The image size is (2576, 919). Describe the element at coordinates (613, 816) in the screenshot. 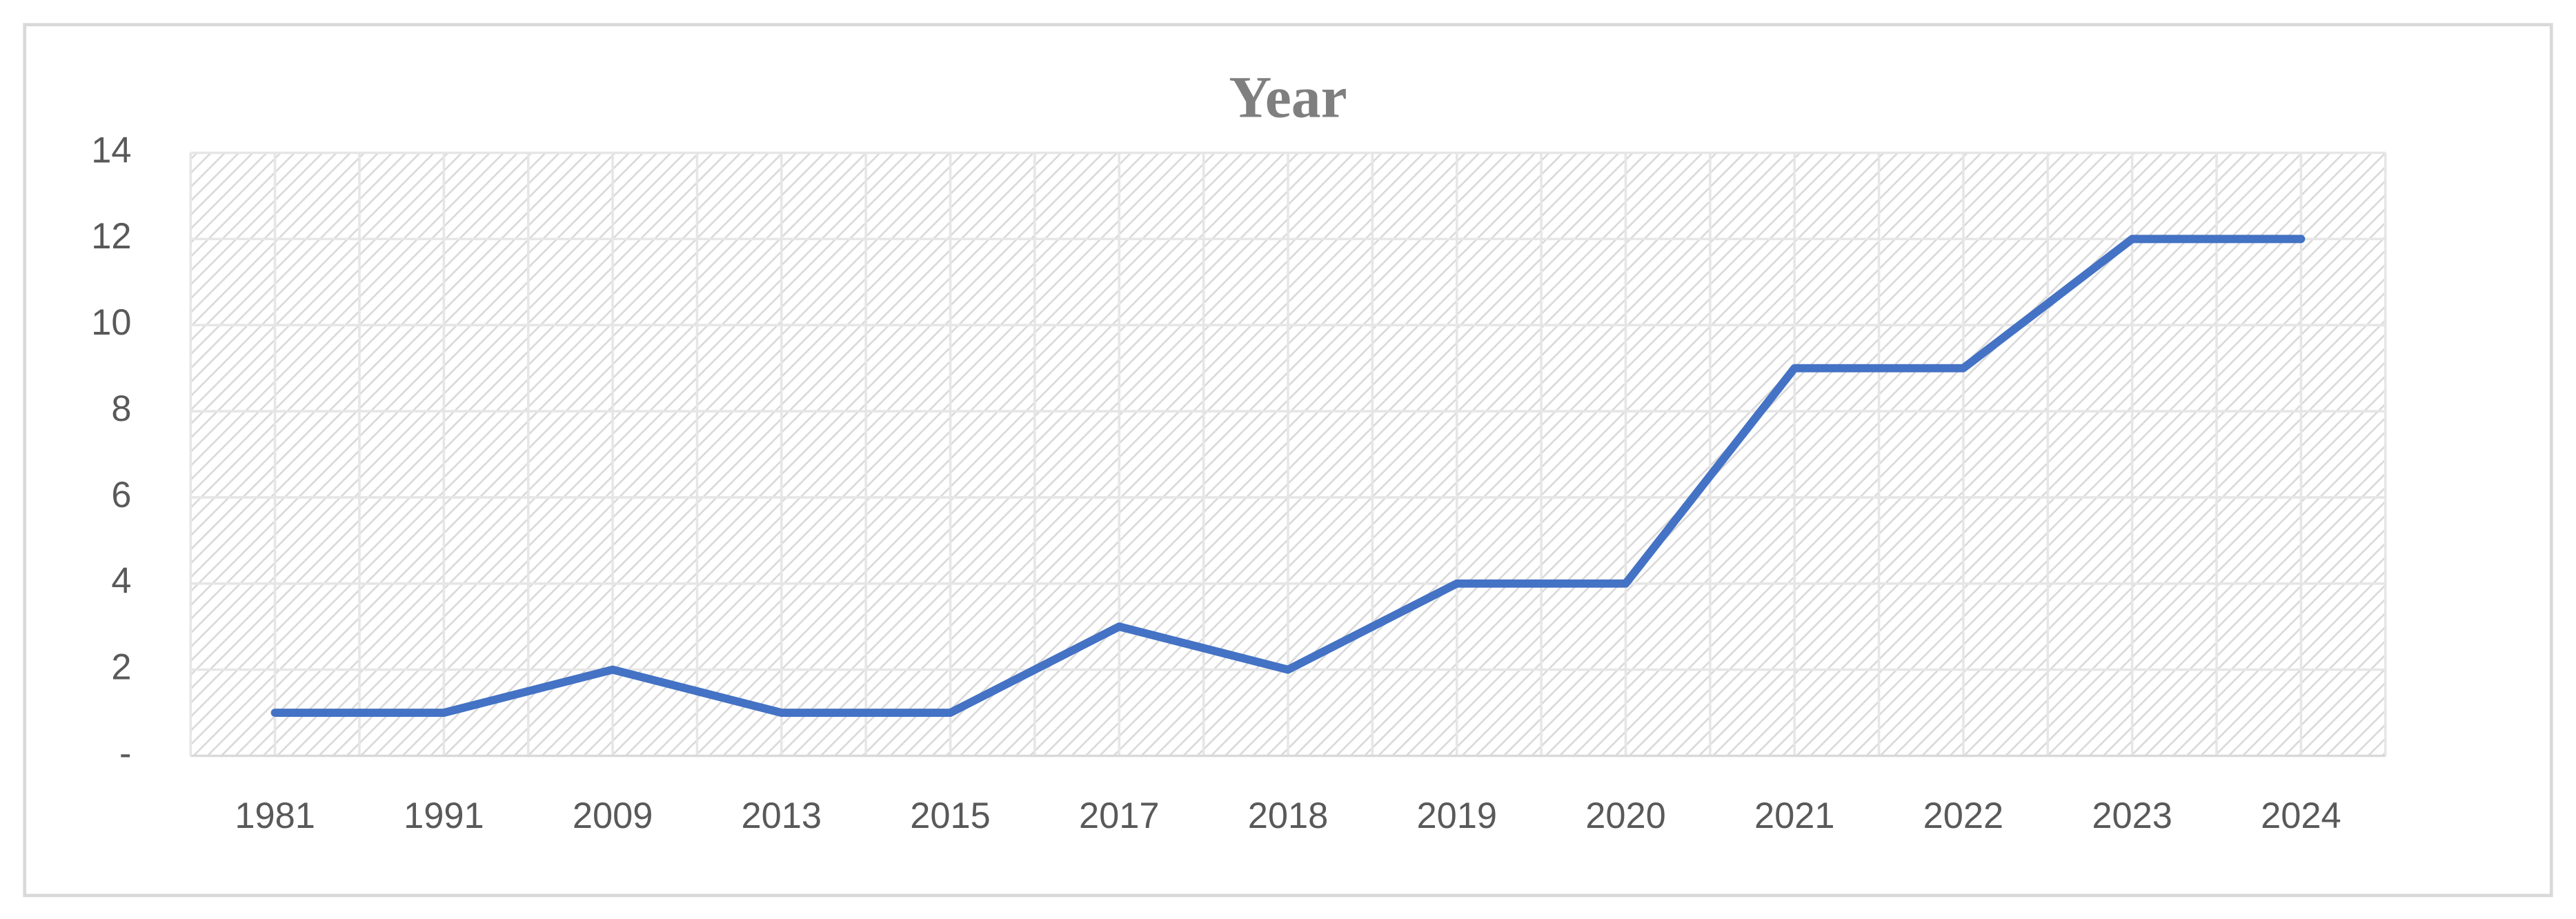

I see `x-tick-label: 2009` at that location.